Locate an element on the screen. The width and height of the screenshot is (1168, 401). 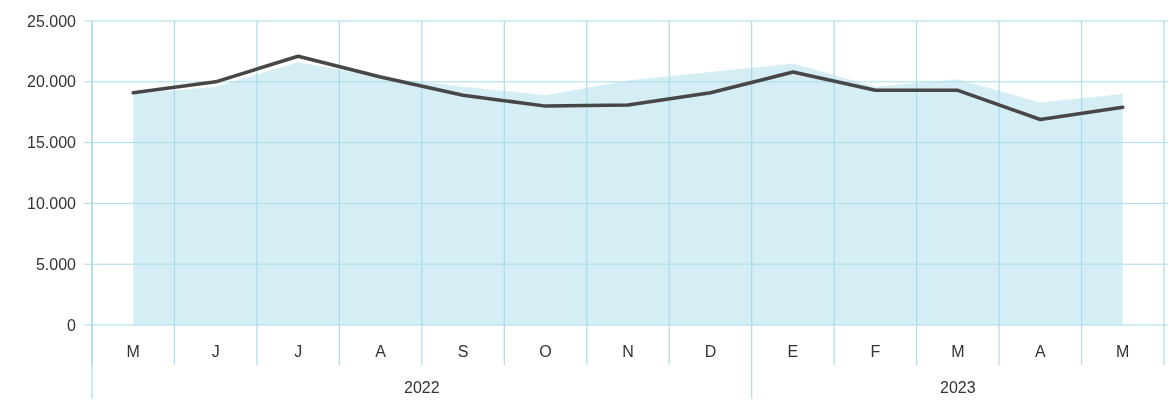
y-tick-label: 15.000 is located at coordinates (52, 143).